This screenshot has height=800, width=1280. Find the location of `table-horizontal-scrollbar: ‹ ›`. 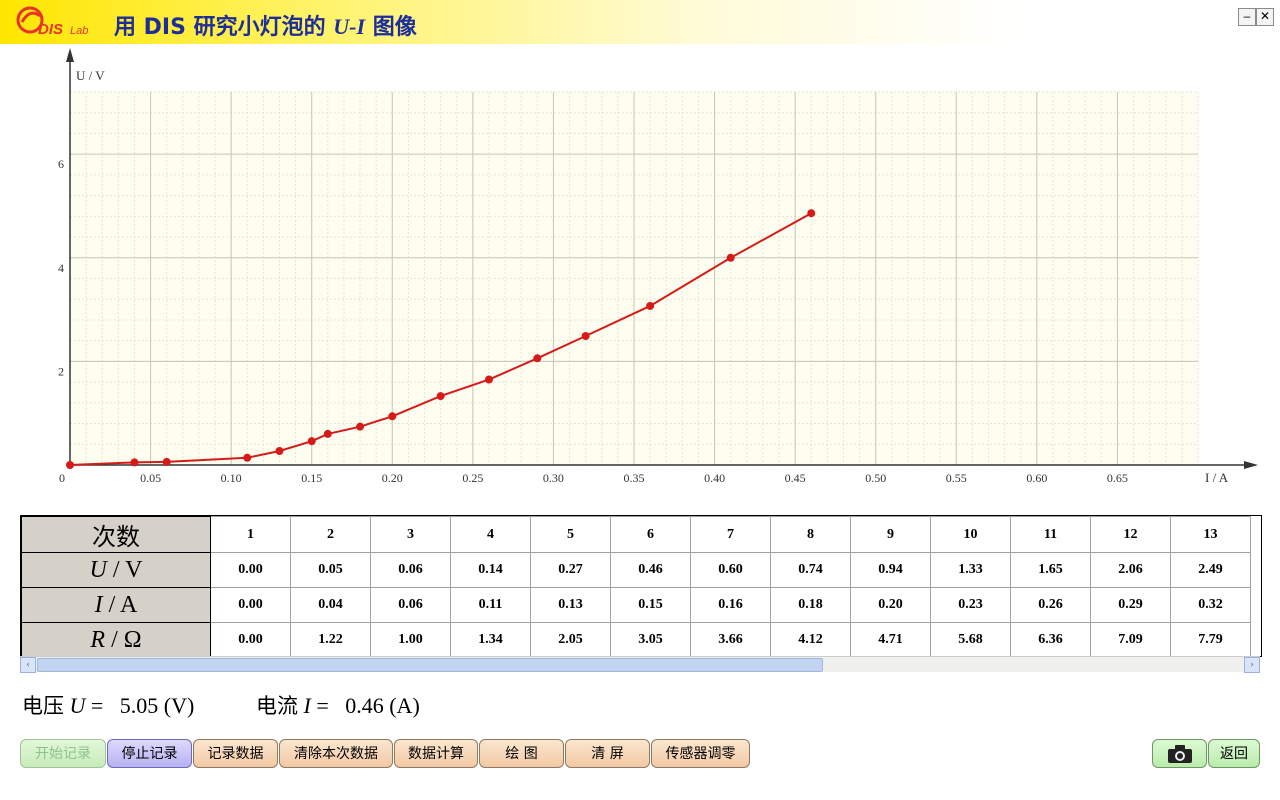

table-horizontal-scrollbar: ‹ › is located at coordinates (640, 664).